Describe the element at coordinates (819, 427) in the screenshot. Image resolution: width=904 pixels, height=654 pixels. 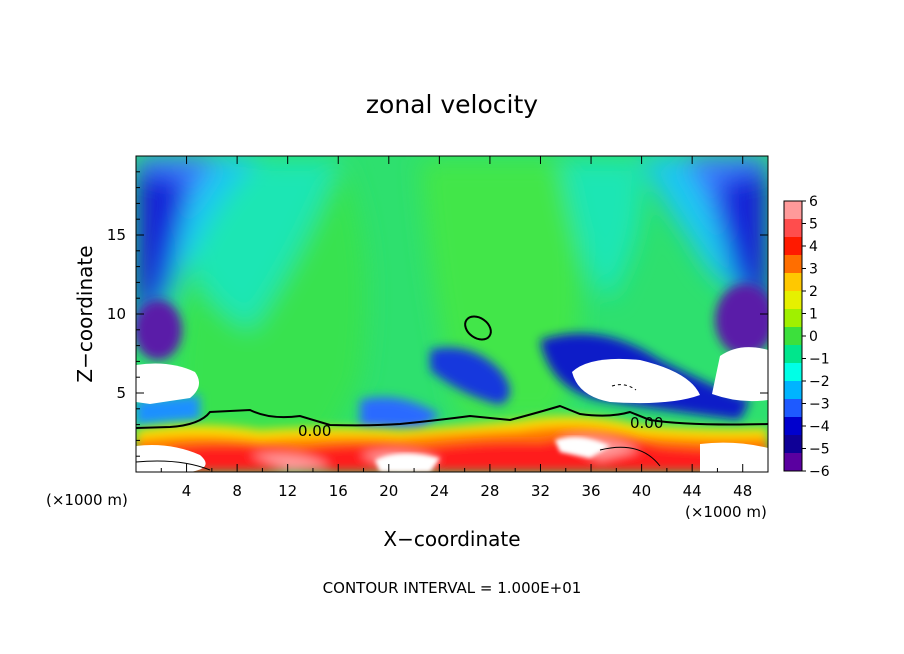
I see `colorbar-label: −4` at that location.